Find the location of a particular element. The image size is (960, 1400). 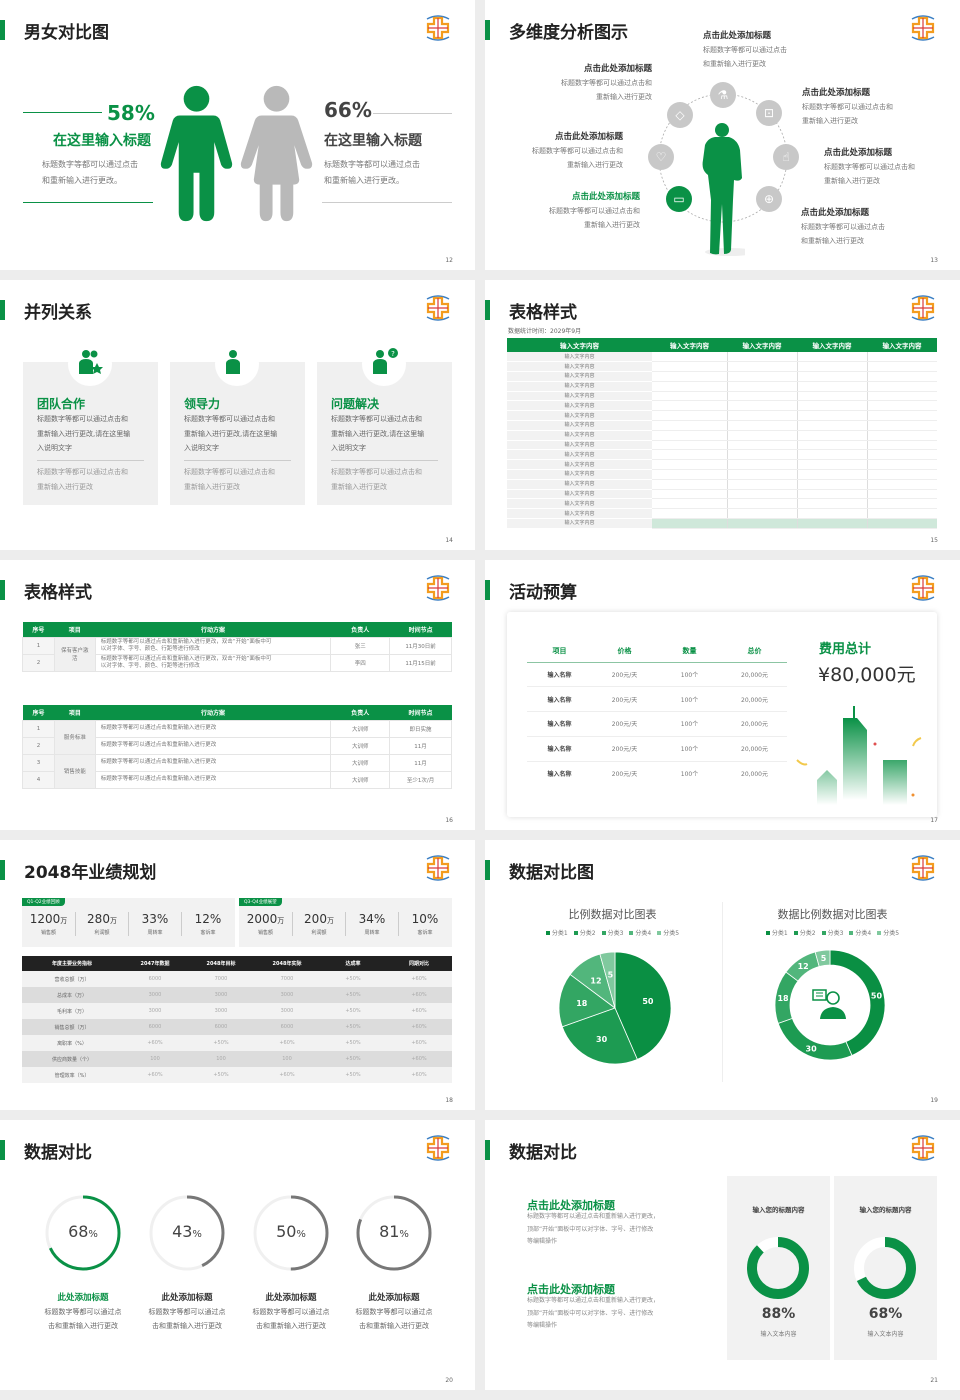

kpi-unit: 万 is located at coordinates (113, 921).